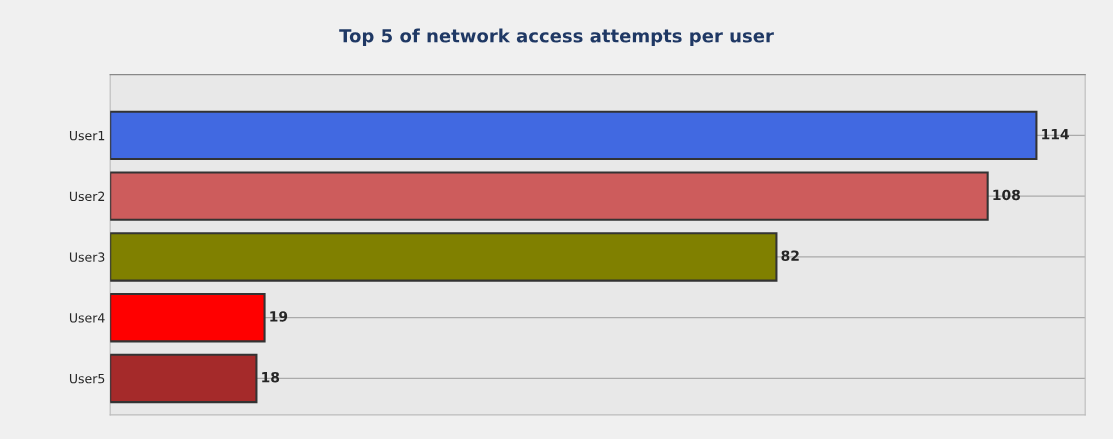 The image size is (1113, 439). What do you see at coordinates (556, 37) in the screenshot?
I see `chart-title: Top 5 of network access attempts per user` at bounding box center [556, 37].